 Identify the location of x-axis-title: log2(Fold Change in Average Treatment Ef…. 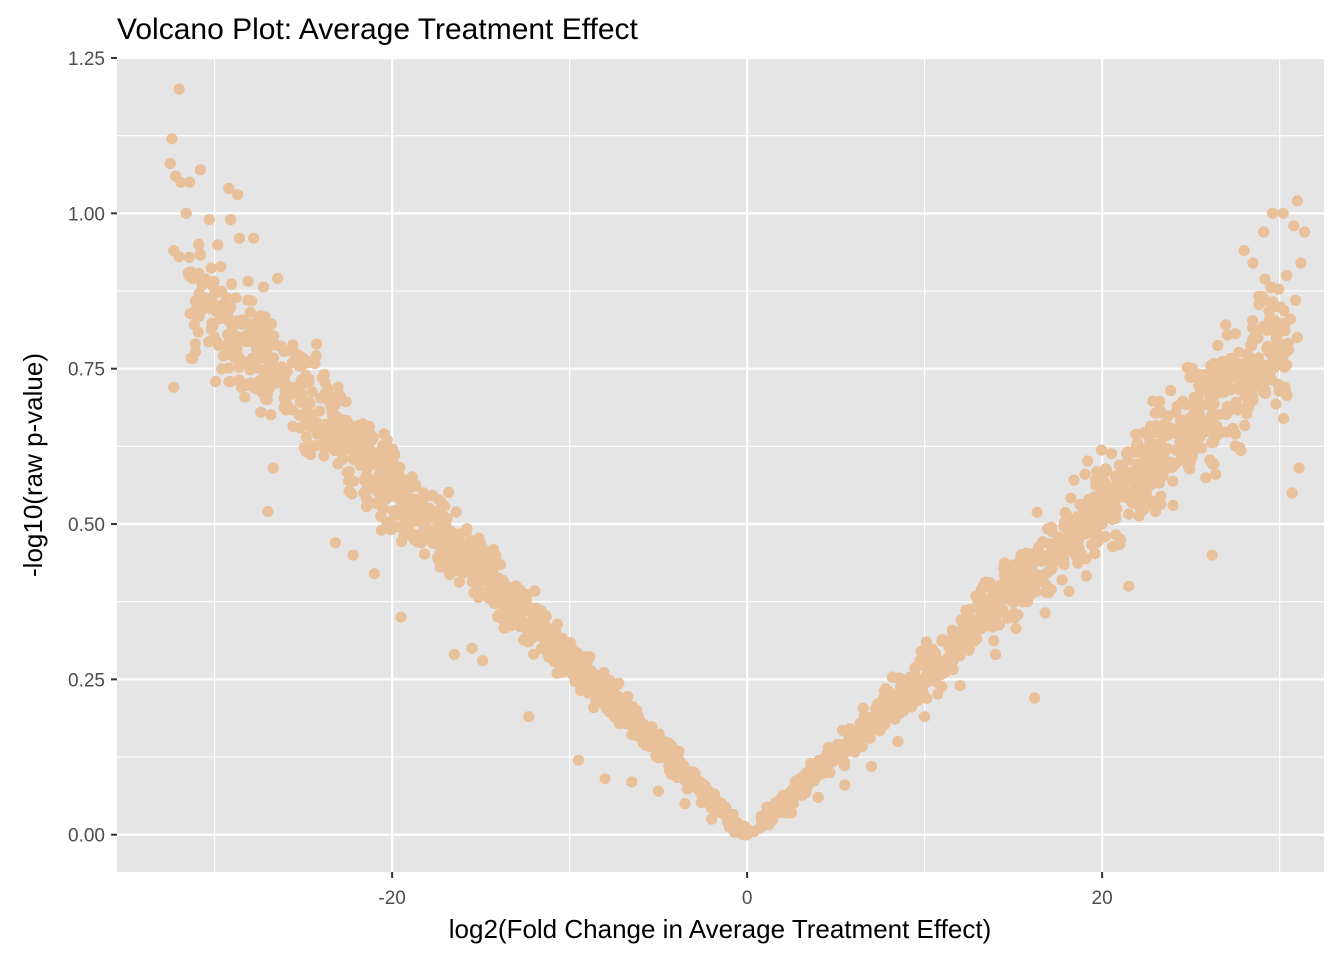
(720, 929).